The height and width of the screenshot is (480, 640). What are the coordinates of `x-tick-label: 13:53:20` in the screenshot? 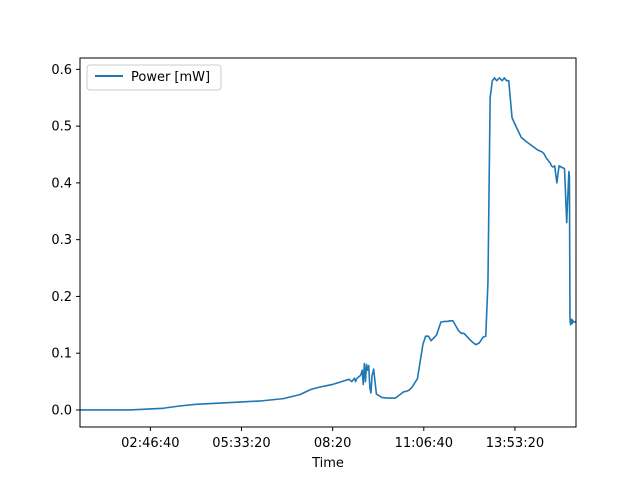 It's located at (515, 443).